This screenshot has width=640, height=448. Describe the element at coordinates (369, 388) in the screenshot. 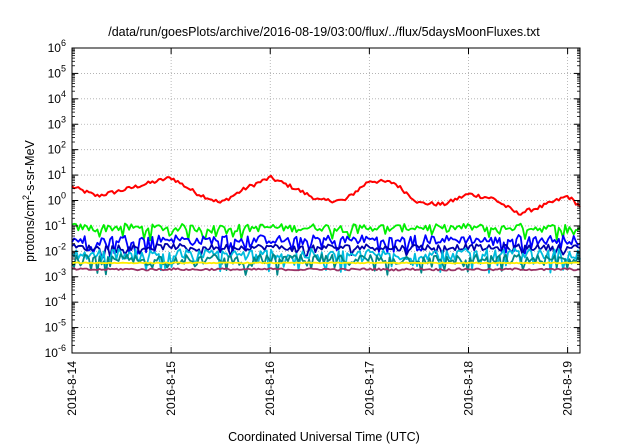

I see `x-tick-label: 2016-8-17` at that location.